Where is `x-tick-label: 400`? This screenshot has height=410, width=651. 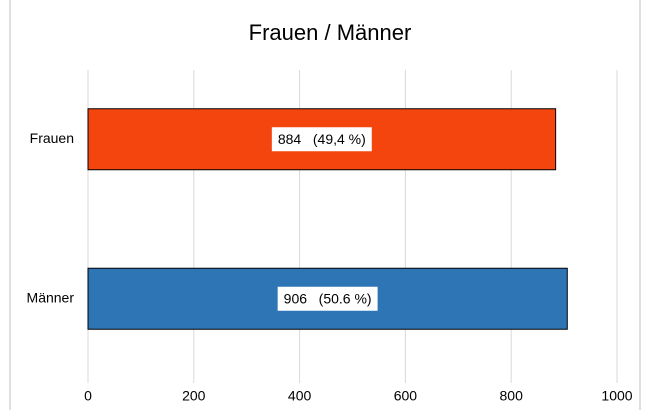 x-tick-label: 400 is located at coordinates (300, 396).